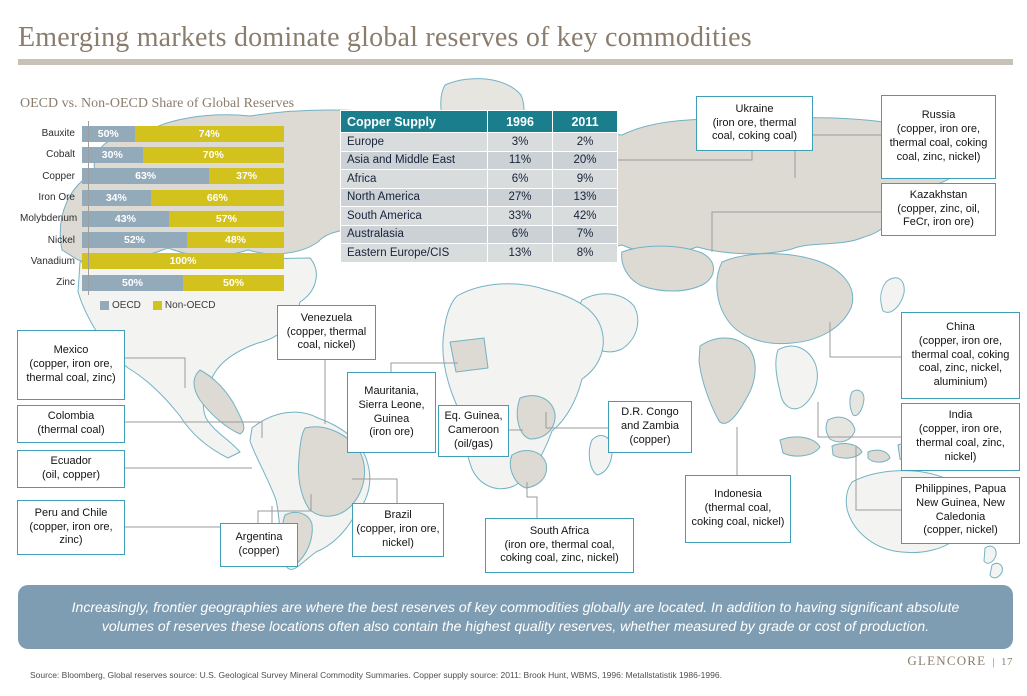  I want to click on legend-item-non-oecd: Non-OECD, so click(184, 306).